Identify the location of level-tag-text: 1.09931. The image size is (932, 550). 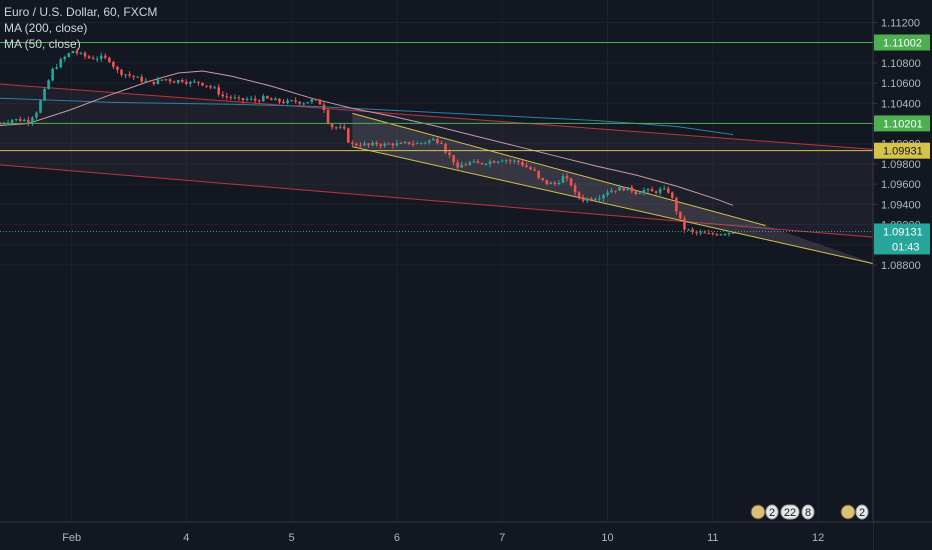
(903, 152).